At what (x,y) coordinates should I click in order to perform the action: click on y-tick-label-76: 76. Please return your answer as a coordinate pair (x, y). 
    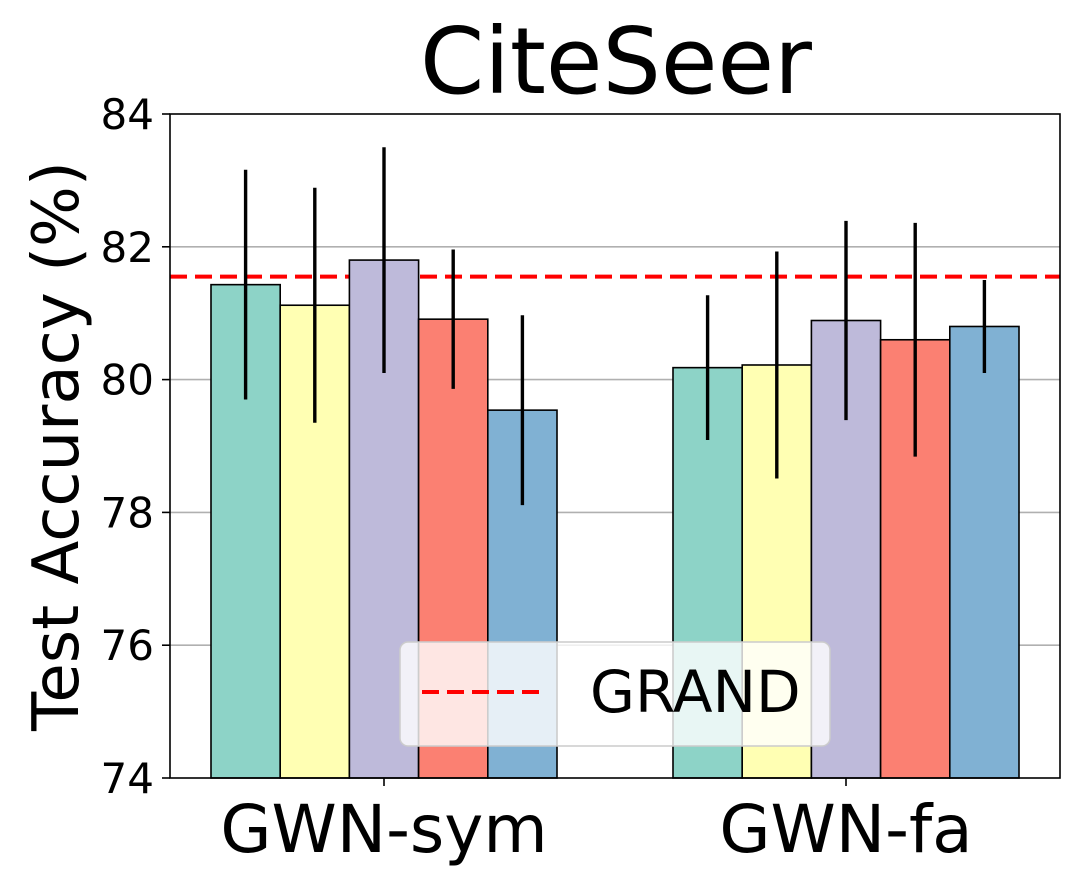
    Looking at the image, I should click on (127, 645).